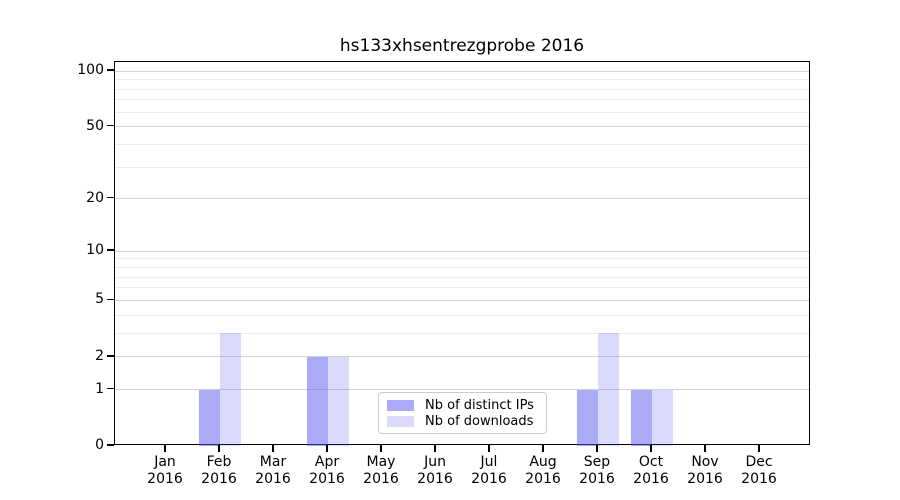 The width and height of the screenshot is (900, 500). What do you see at coordinates (543, 470) in the screenshot?
I see `x-tick-label: Aug 2016` at bounding box center [543, 470].